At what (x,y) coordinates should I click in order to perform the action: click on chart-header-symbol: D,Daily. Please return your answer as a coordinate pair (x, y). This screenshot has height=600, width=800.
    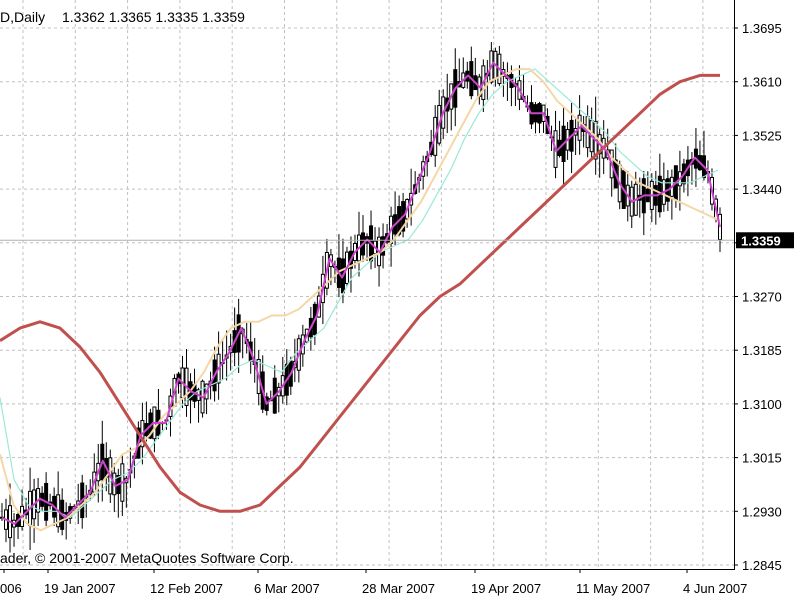
    Looking at the image, I should click on (22, 17).